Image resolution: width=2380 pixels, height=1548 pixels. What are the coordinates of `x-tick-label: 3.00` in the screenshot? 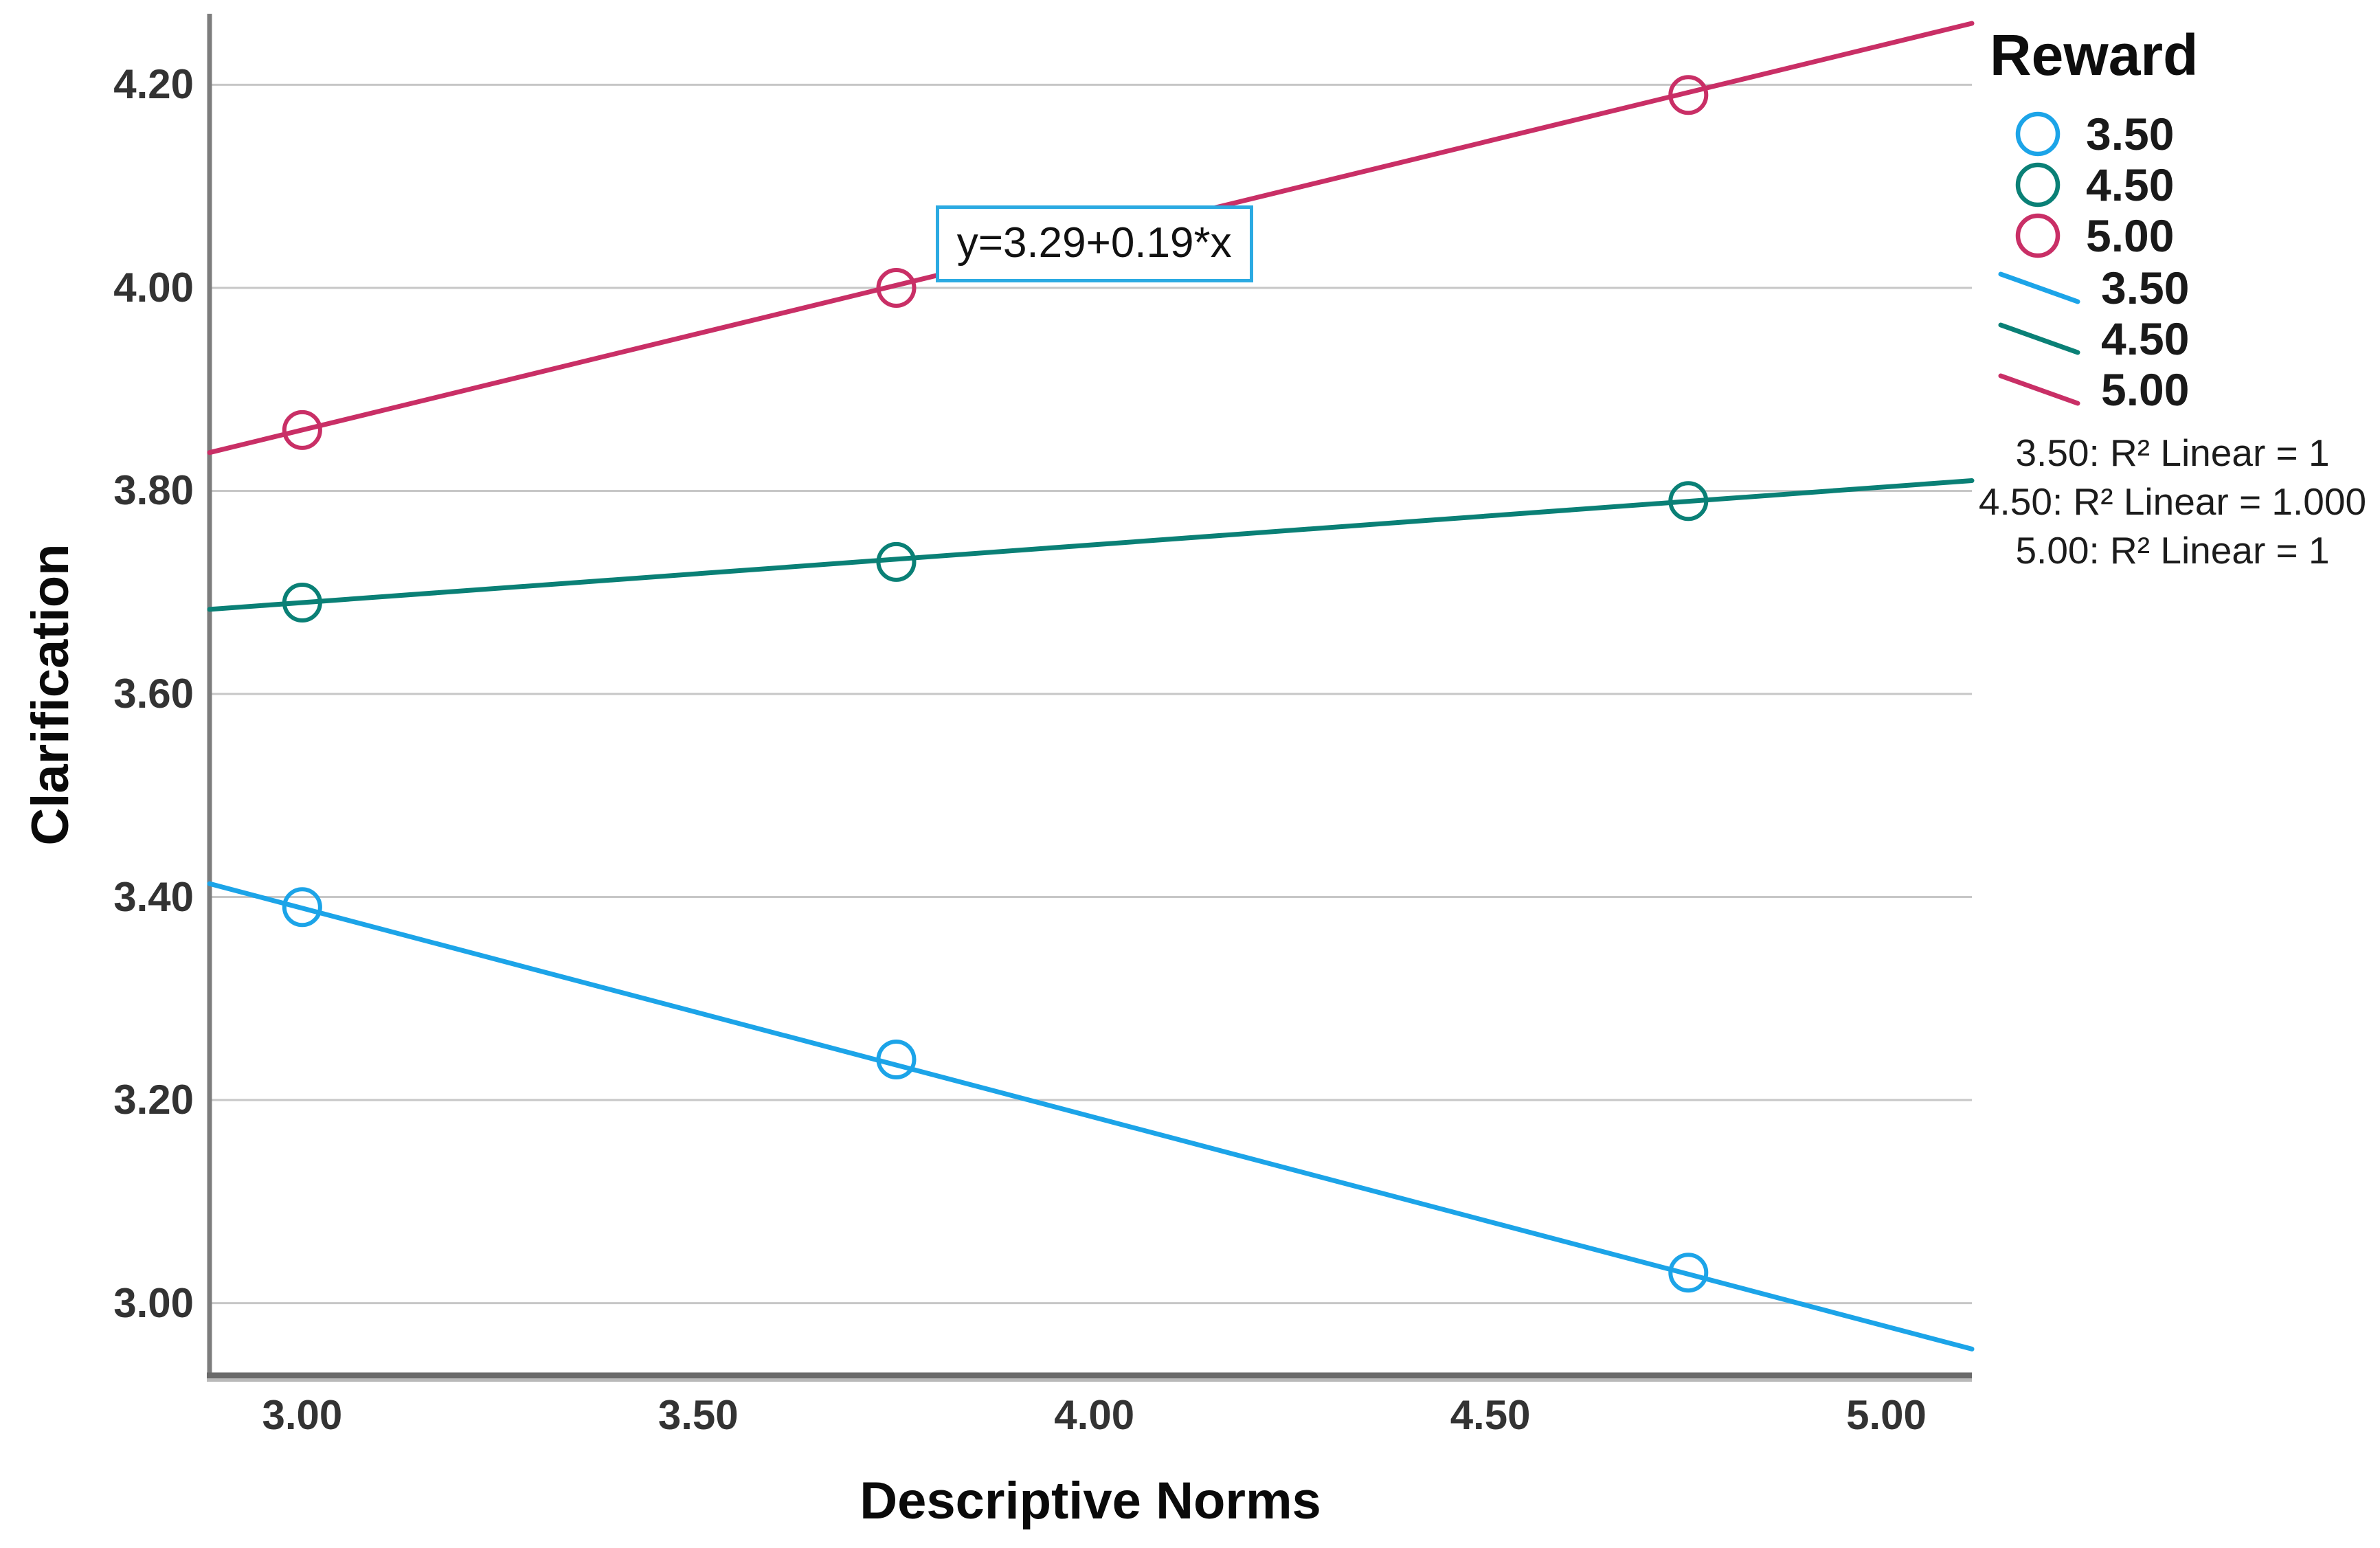 It's located at (302, 1415).